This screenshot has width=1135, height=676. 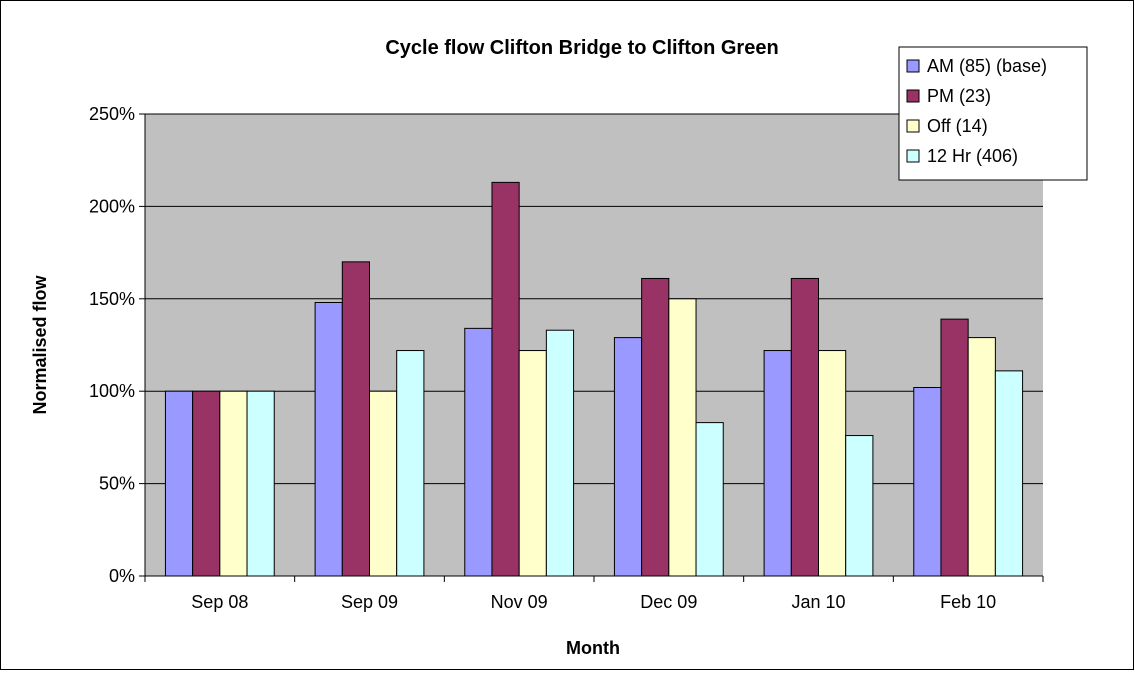 I want to click on x-tick-label: Feb 10, so click(x=968, y=602).